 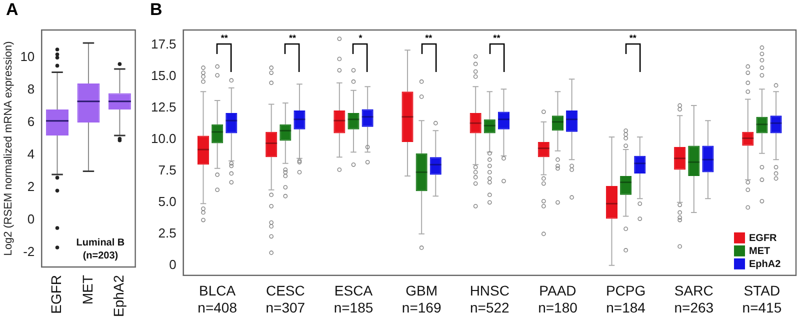 What do you see at coordinates (765, 264) in the screenshot?
I see `legend-label: EphA2` at bounding box center [765, 264].